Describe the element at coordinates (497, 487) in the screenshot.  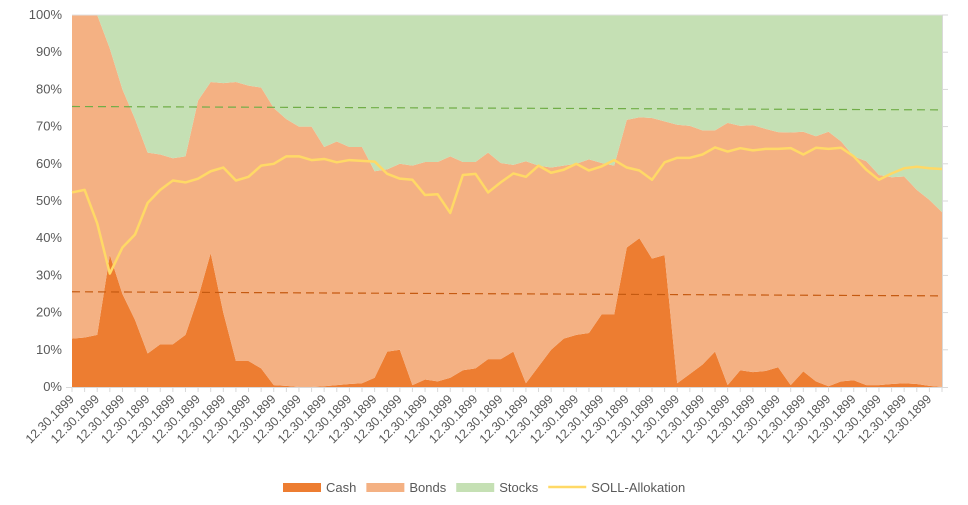
I see `legend-item-stocks: Stocks` at that location.